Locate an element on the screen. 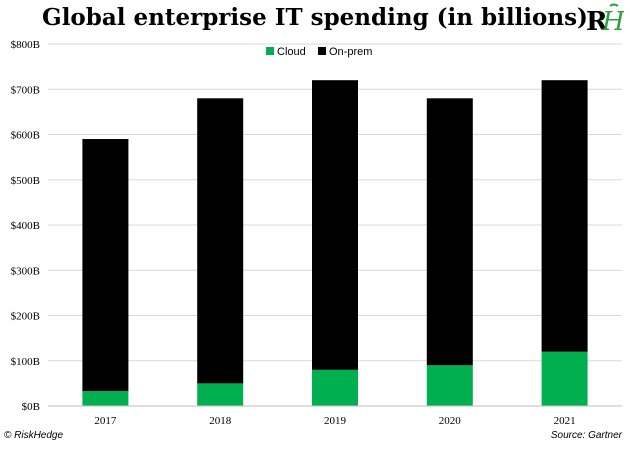 The image size is (630, 450). y-tick-label: $400B is located at coordinates (25, 226).